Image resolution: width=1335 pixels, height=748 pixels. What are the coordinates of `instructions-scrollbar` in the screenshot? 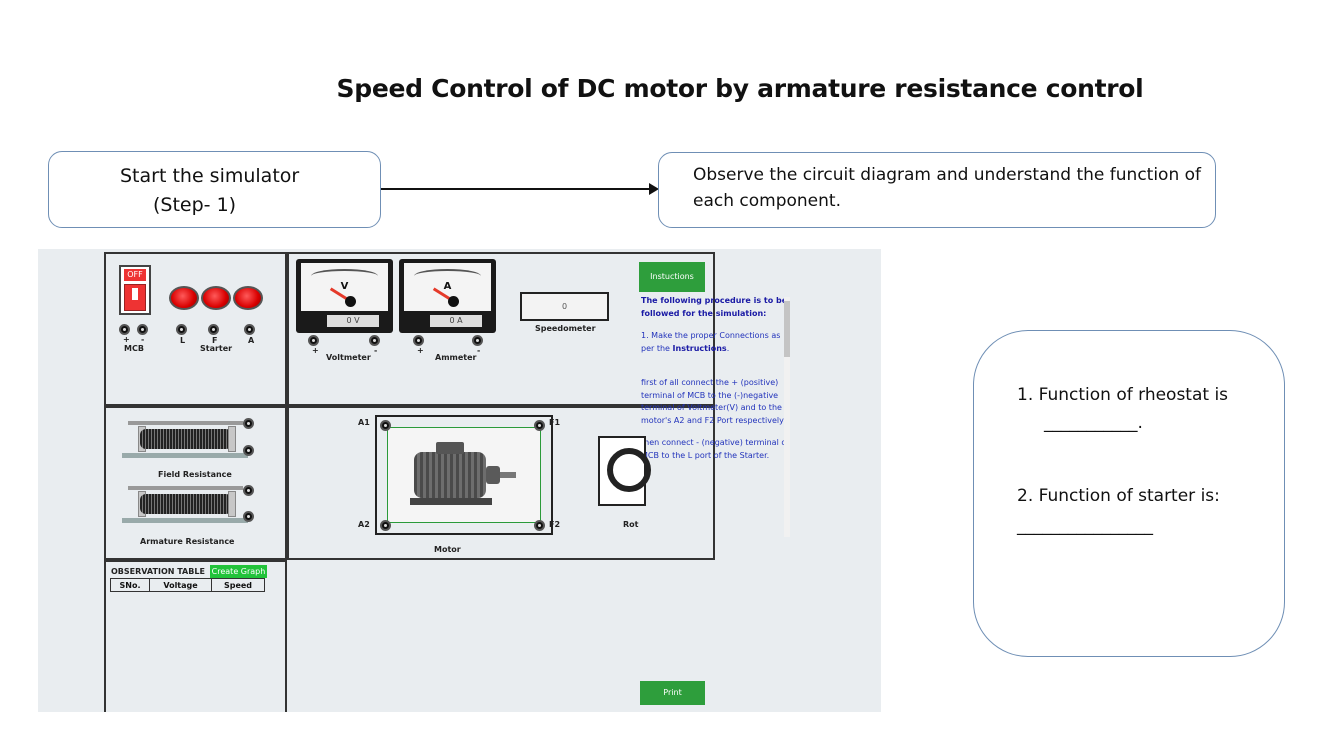 It's located at (787, 417).